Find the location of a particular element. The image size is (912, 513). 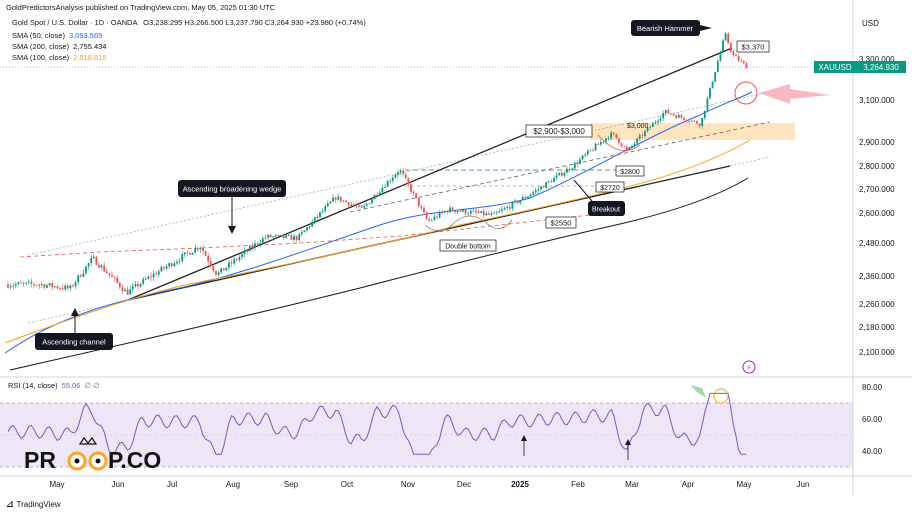

time-tick: Dec is located at coordinates (464, 484).